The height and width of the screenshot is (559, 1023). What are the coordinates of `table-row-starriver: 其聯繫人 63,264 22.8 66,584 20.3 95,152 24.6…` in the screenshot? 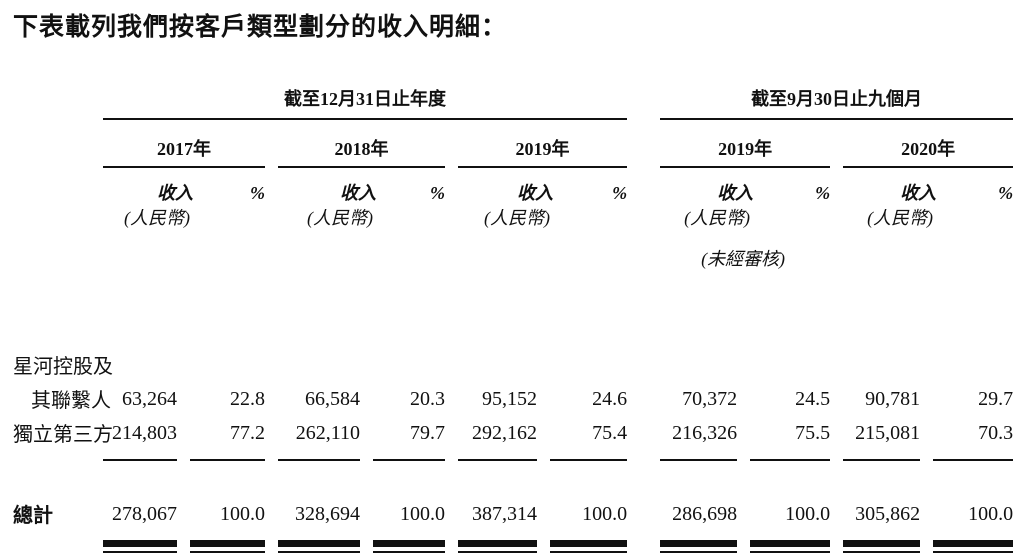 It's located at (506, 397).